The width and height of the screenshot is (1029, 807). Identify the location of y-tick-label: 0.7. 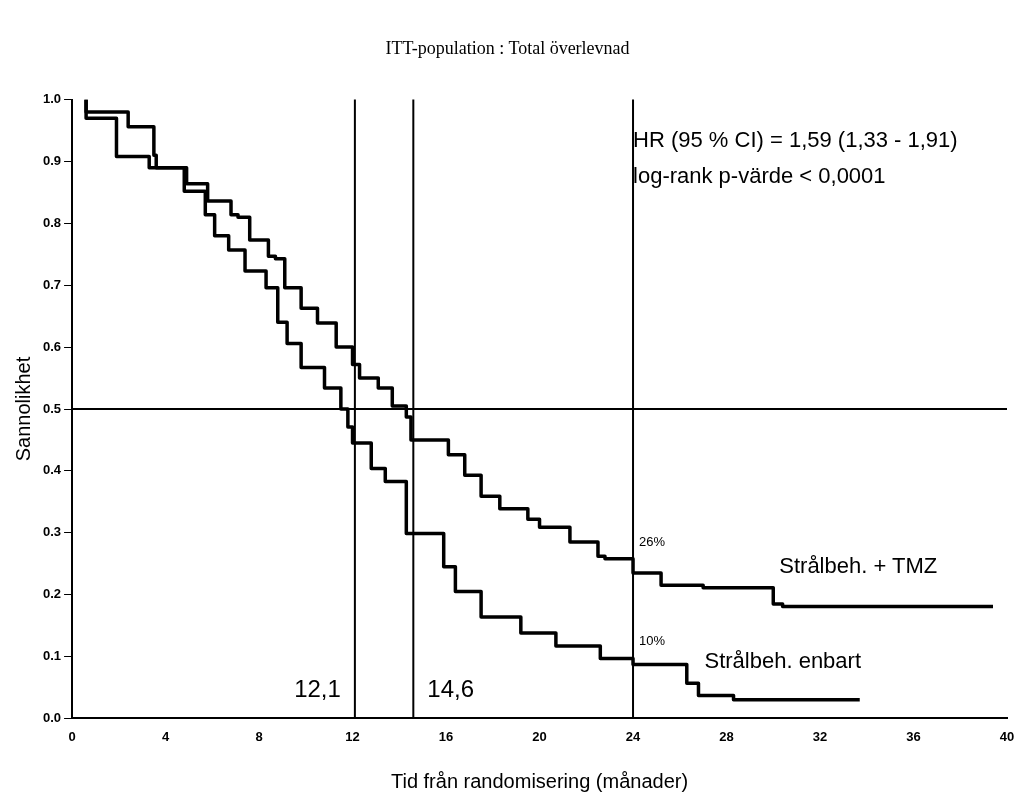
(52, 284).